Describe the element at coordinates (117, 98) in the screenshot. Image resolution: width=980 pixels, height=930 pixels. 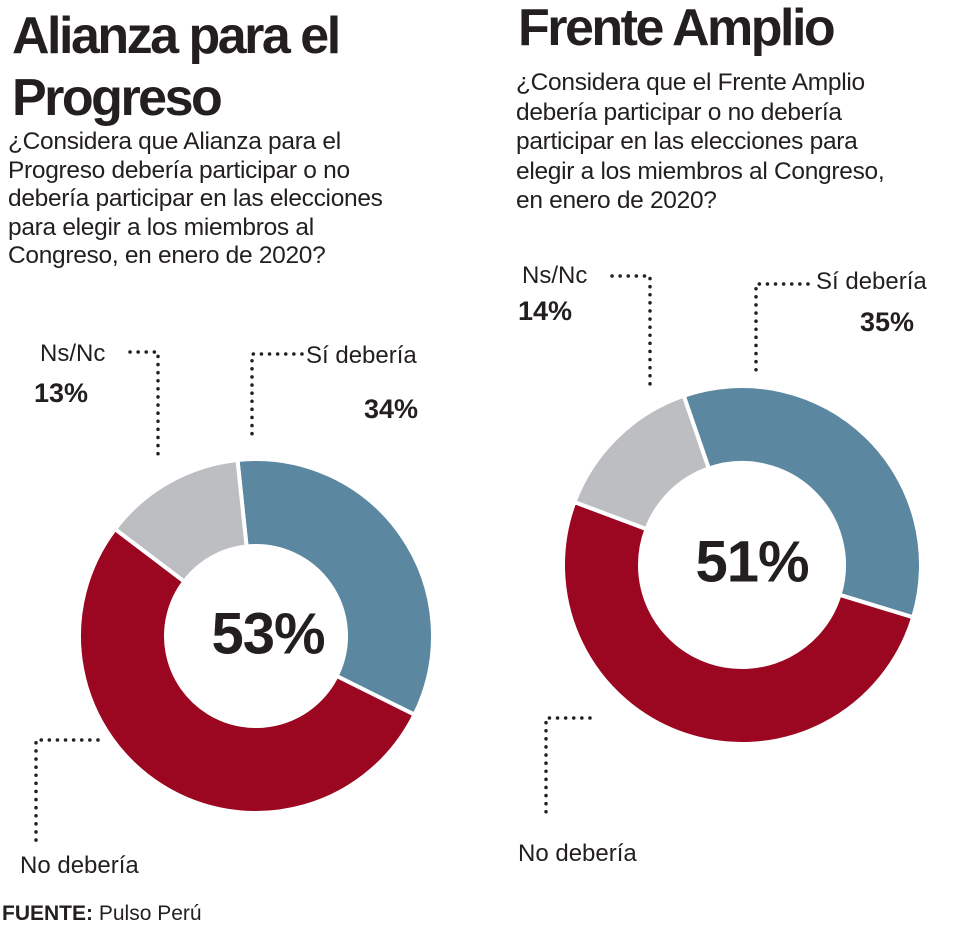
I see `left-title-line2: Progreso` at that location.